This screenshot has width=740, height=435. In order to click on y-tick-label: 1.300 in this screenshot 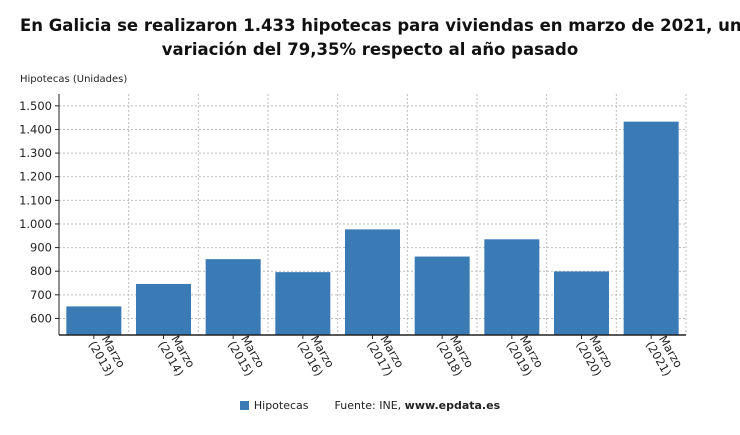, I will do `click(35, 153)`.